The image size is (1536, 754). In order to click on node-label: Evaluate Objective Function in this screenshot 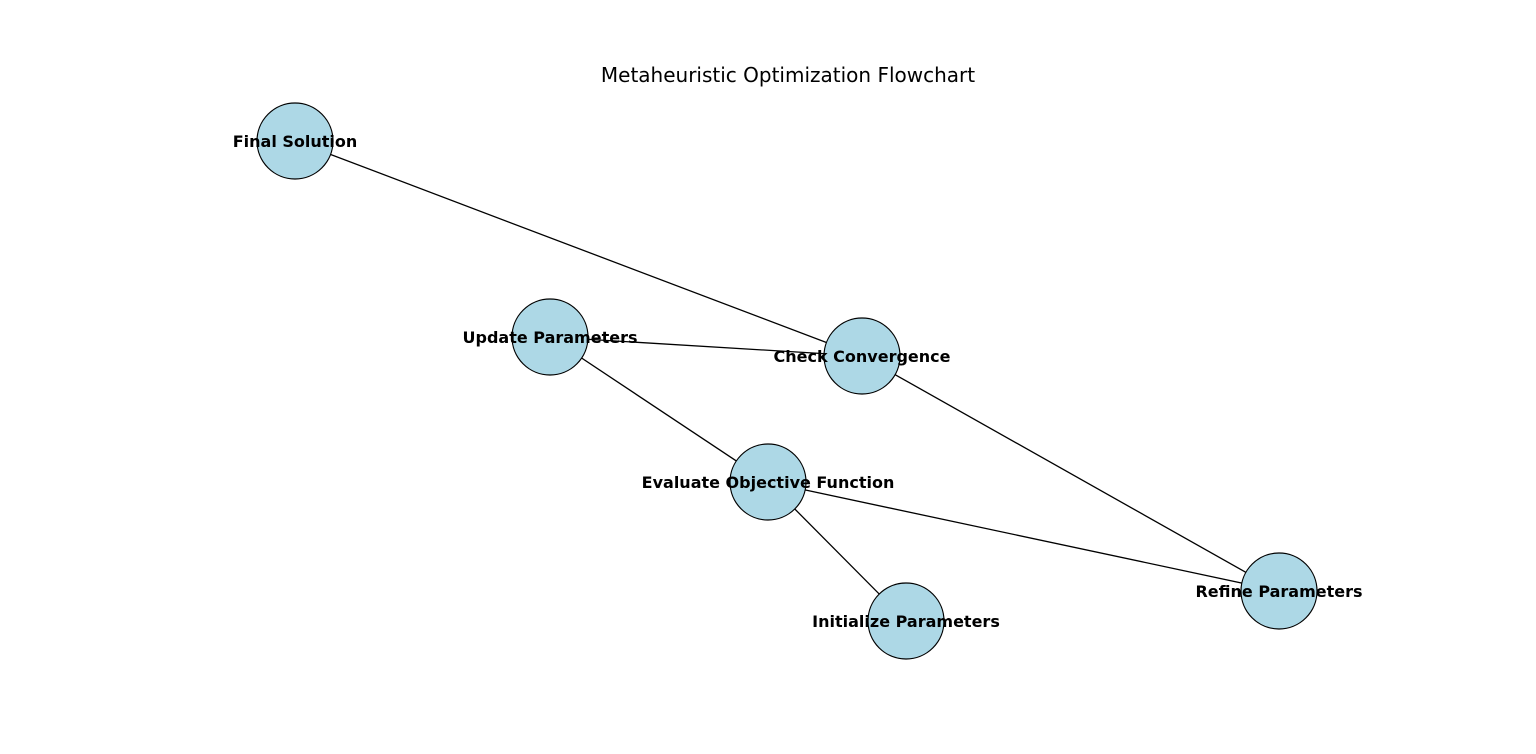, I will do `click(768, 482)`.